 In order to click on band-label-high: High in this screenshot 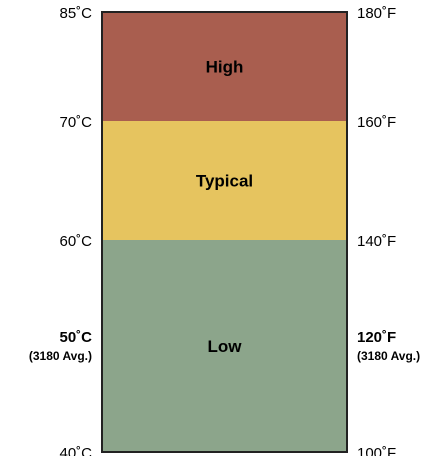, I will do `click(225, 67)`.